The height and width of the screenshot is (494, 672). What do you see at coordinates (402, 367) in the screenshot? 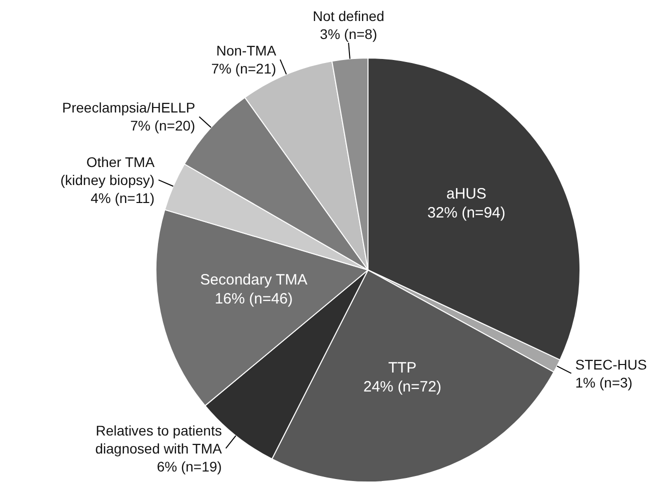
I see `slice-label: TTP` at bounding box center [402, 367].